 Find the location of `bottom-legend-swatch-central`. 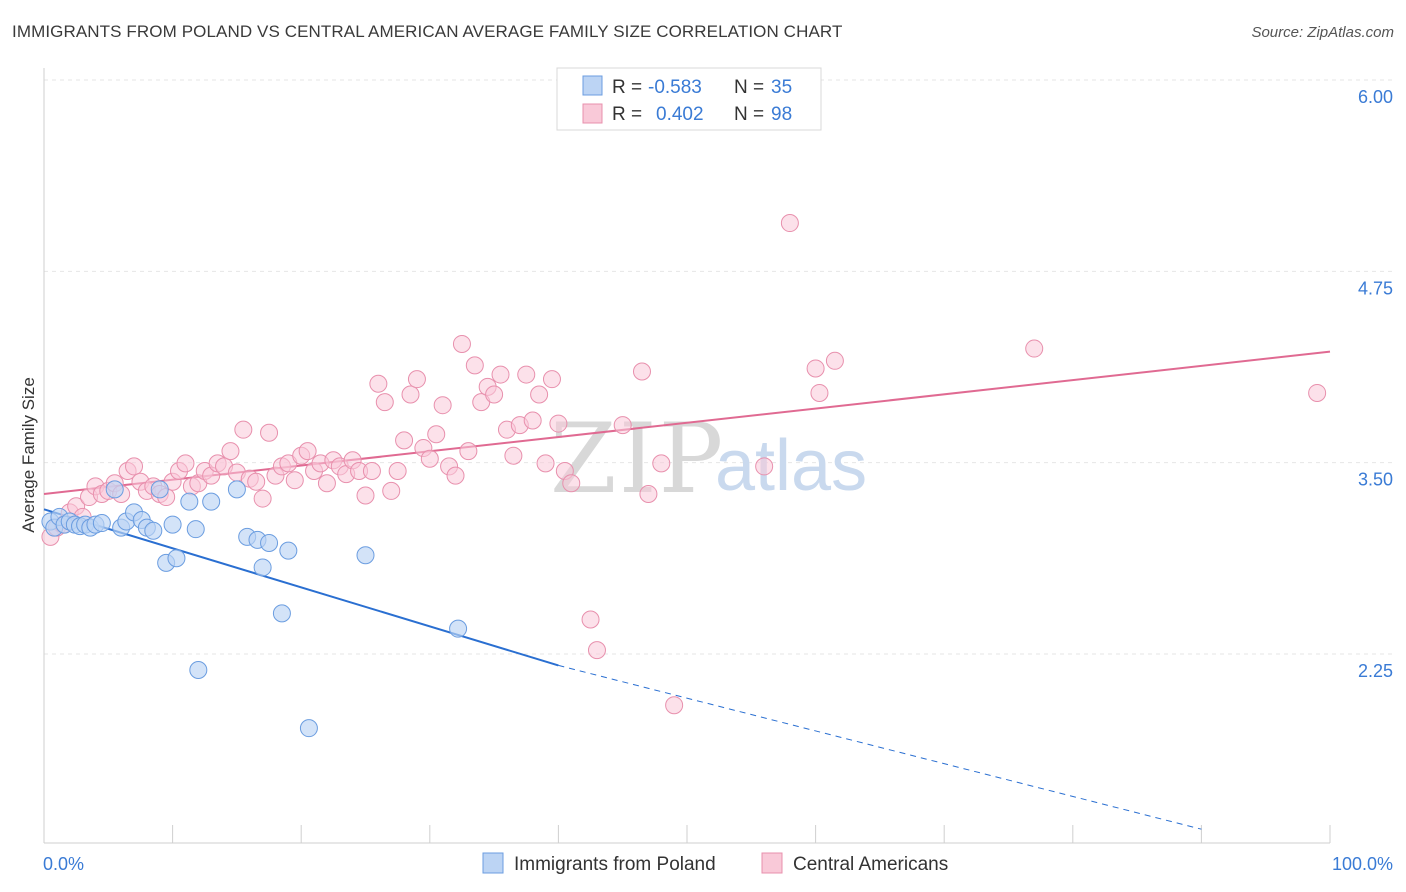

bottom-legend-swatch-central is located at coordinates (772, 863).